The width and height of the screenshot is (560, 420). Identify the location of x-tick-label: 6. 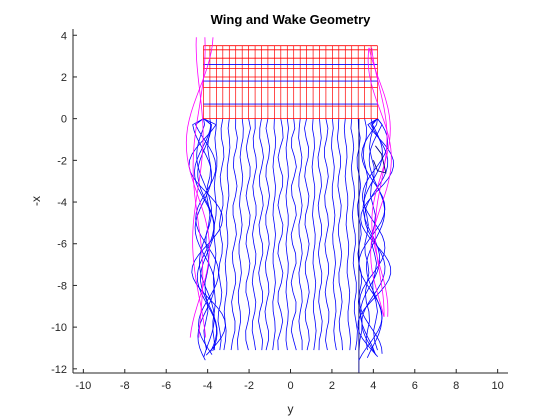
(415, 386).